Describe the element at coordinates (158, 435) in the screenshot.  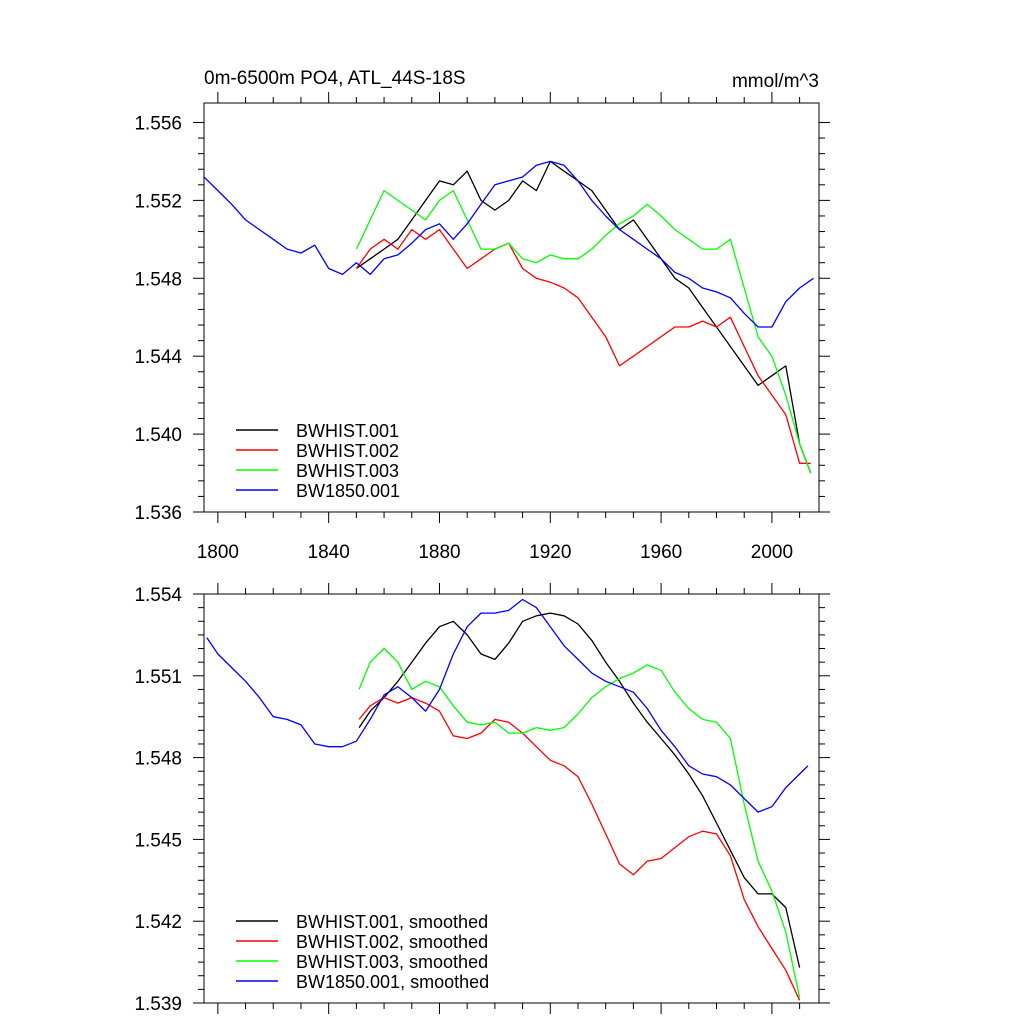
I see `top-y-tick-label: 1.540` at that location.